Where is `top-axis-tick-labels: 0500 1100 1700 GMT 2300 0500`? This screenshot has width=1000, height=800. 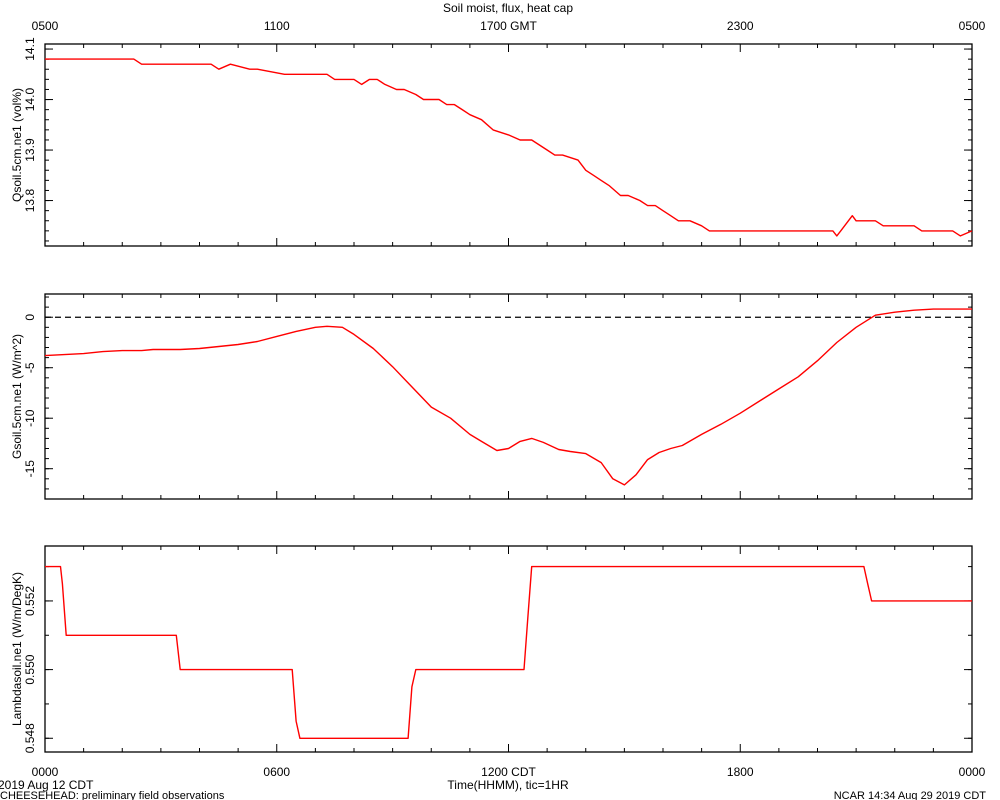 top-axis-tick-labels: 0500 1100 1700 GMT 2300 0500 is located at coordinates (509, 26).